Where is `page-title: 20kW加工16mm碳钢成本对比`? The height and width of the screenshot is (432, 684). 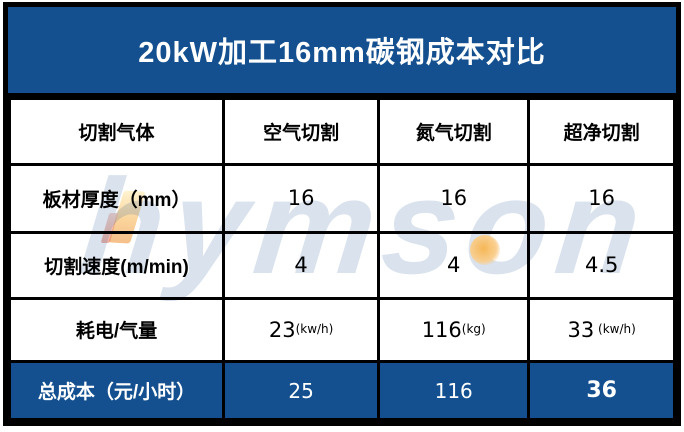 page-title: 20kW加工16mm碳钢成本对比 is located at coordinates (342, 53).